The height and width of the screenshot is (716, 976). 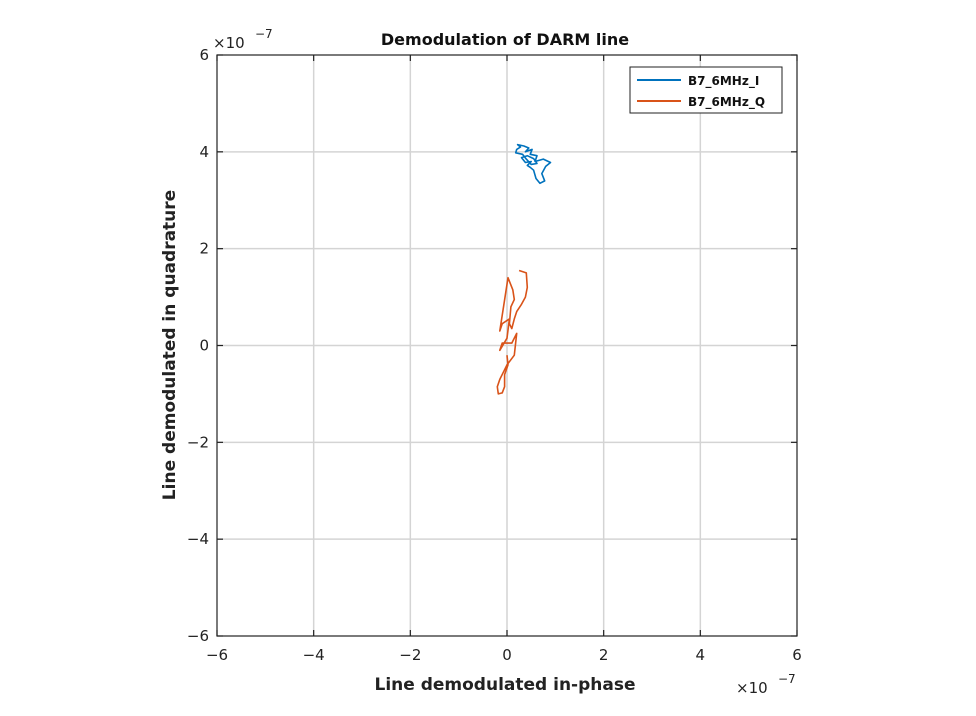 What do you see at coordinates (752, 688) in the screenshot?
I see `x-multiplier-text: ×10` at bounding box center [752, 688].